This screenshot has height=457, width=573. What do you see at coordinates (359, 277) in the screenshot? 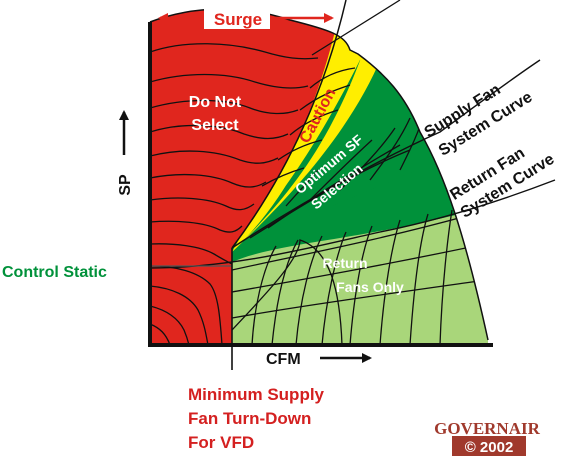
I see `speed-curves-green` at bounding box center [359, 277].